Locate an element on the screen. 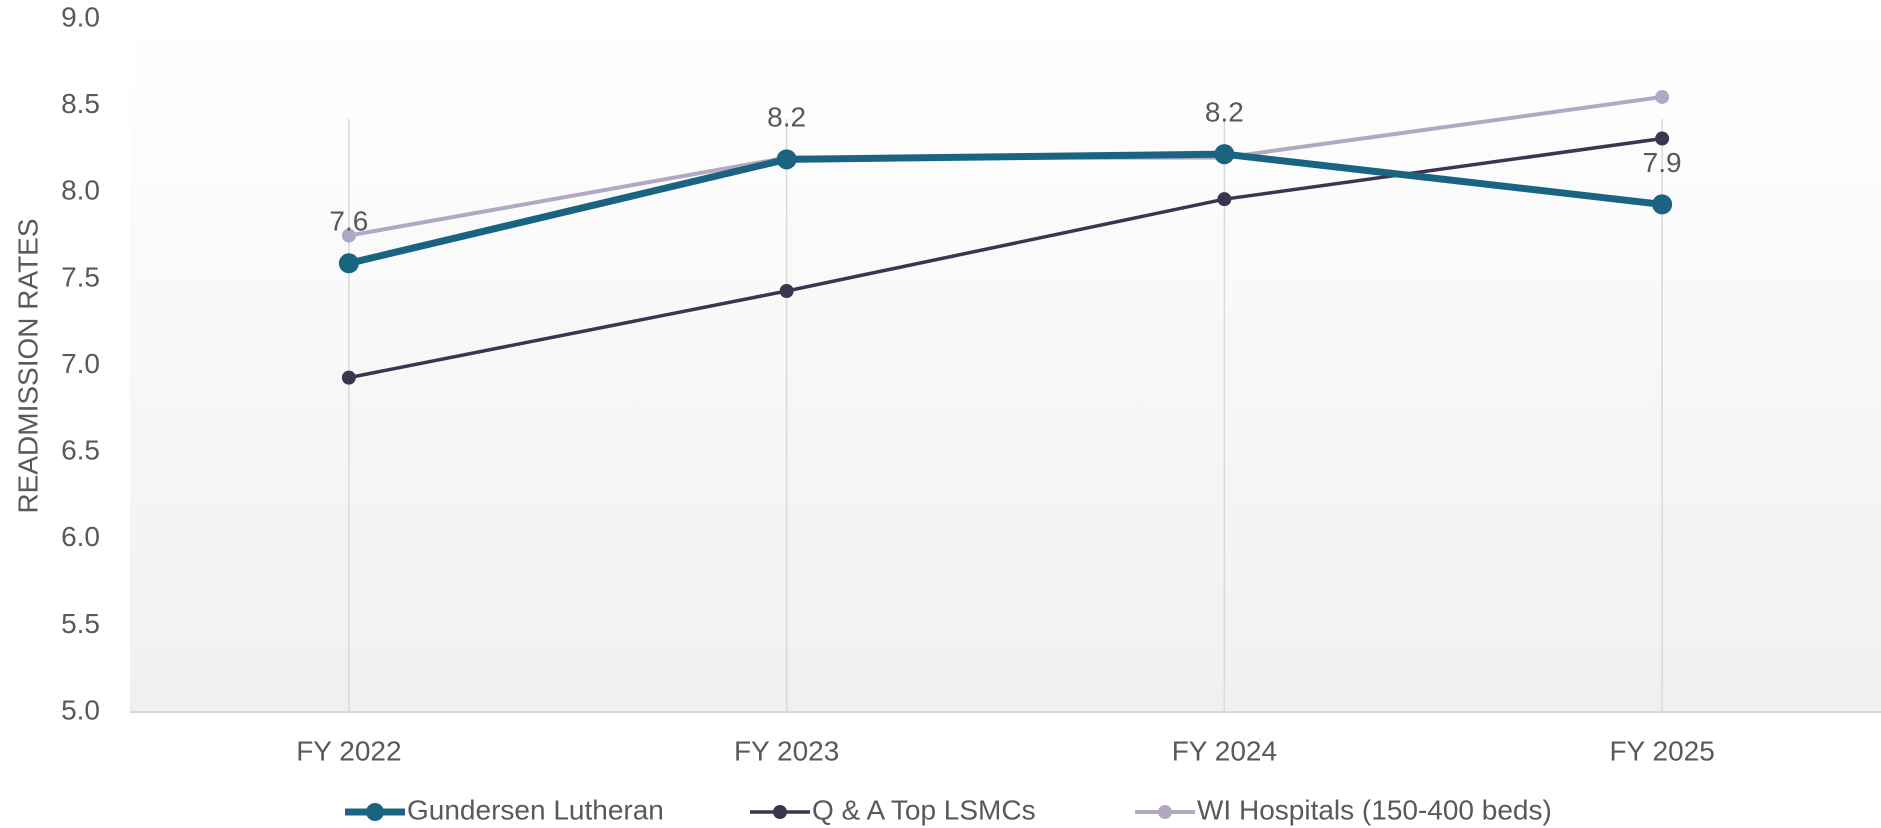 The height and width of the screenshot is (828, 1881). y-tick-label: 7.5 is located at coordinates (80, 276).